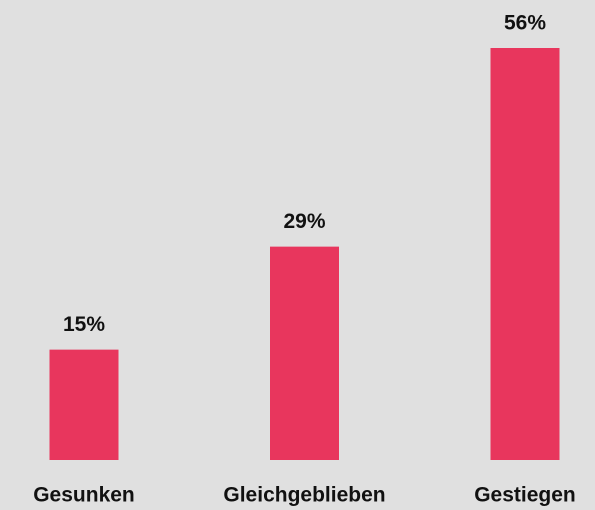  Describe the element at coordinates (525, 23) in the screenshot. I see `value-label: 56%` at that location.